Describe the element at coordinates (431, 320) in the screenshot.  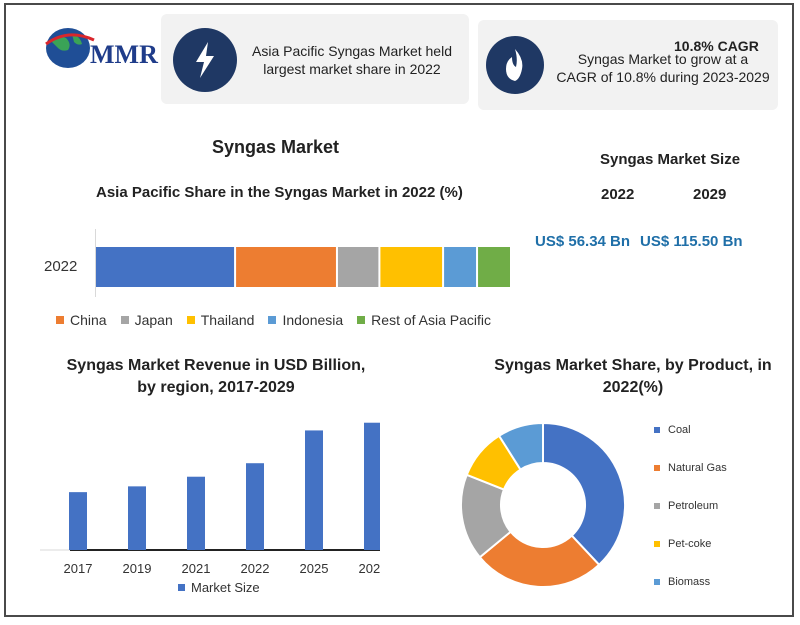
I see `legend-label: Rest of Asia Pacific` at that location.